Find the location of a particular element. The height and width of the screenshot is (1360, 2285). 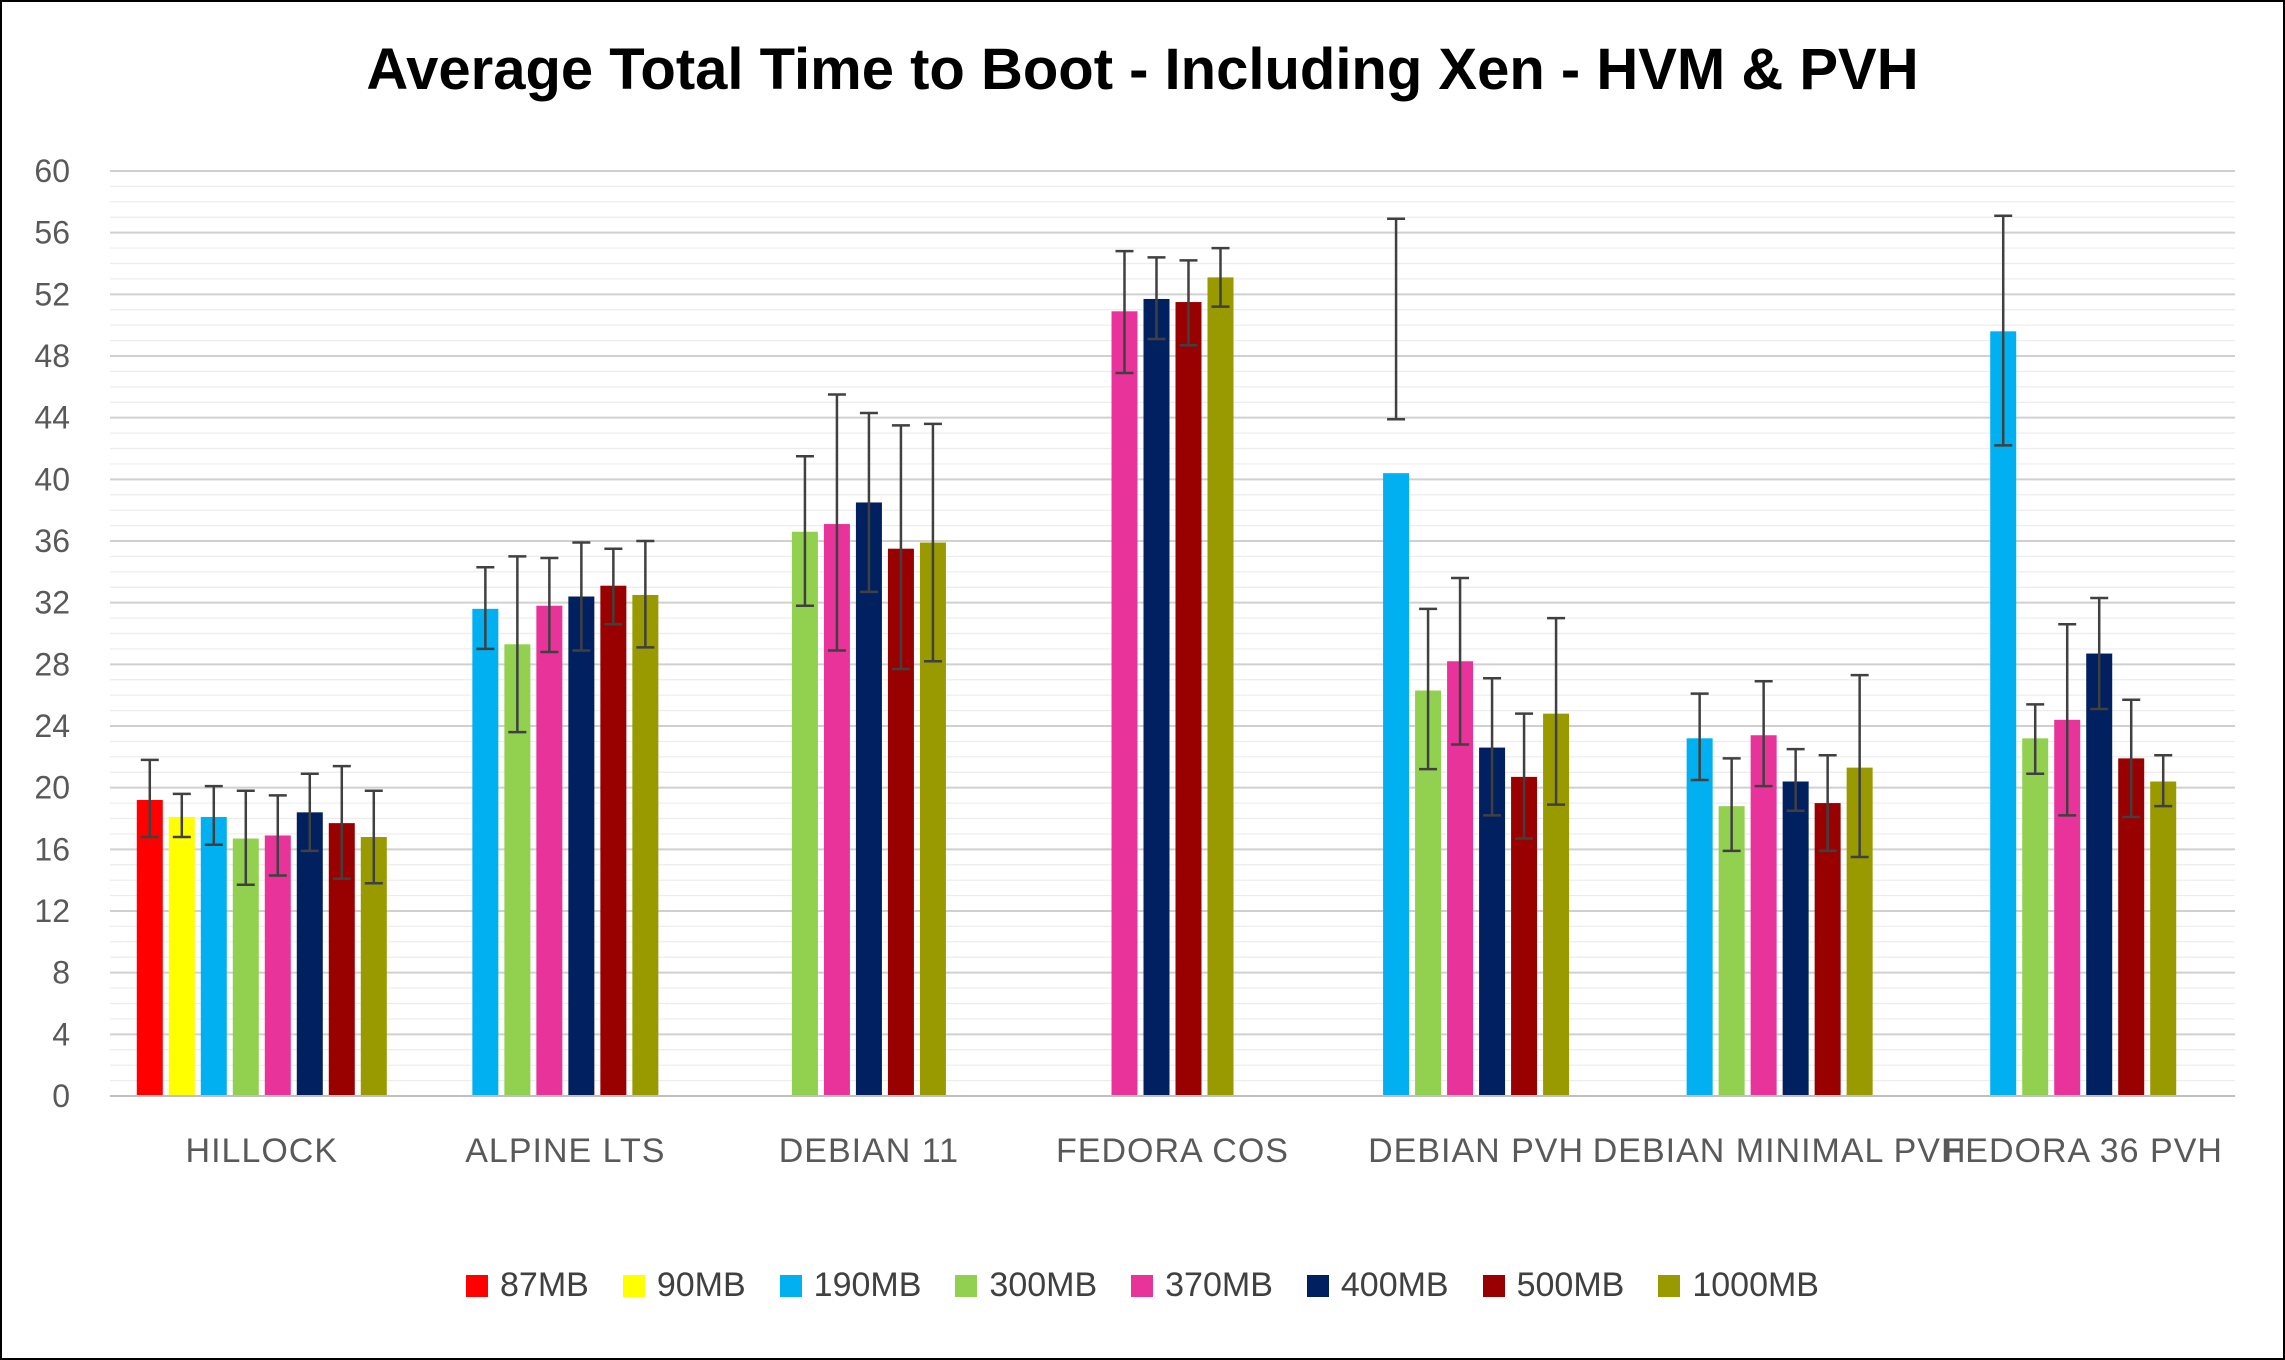

y-tick-label: 16 is located at coordinates (52, 849).